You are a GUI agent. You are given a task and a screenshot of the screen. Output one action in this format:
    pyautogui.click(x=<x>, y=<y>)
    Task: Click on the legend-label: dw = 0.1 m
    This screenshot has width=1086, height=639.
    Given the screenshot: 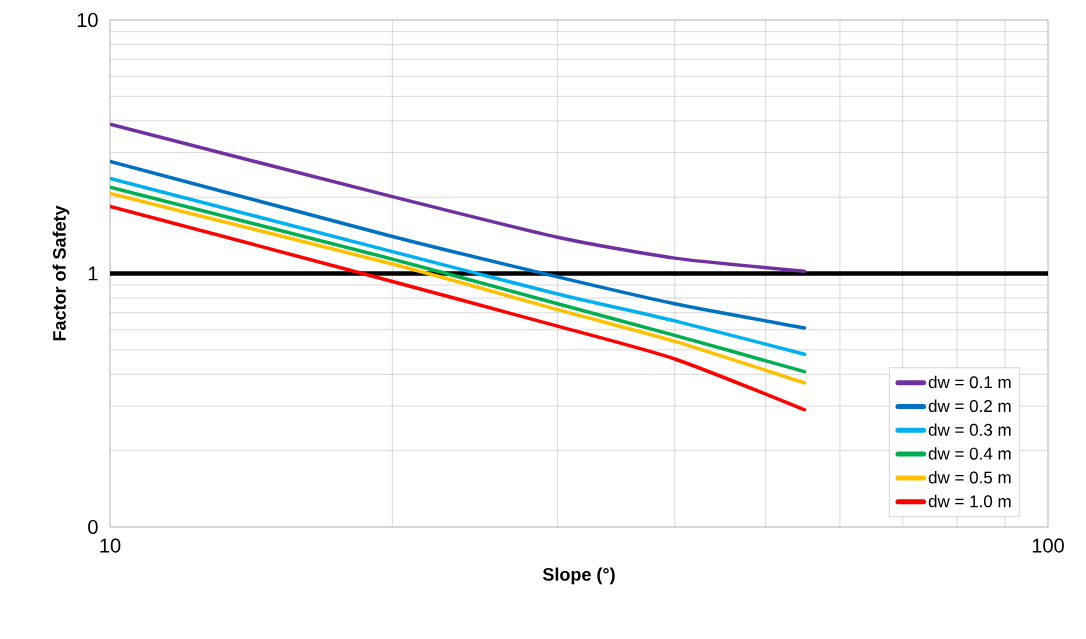 What is the action you would take?
    pyautogui.click(x=969, y=382)
    